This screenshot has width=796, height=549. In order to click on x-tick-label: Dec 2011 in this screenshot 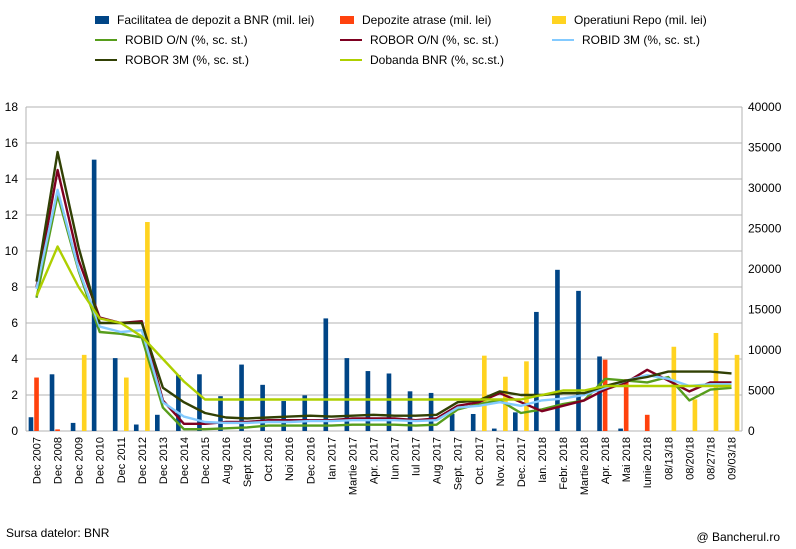, I will do `click(122, 460)`.